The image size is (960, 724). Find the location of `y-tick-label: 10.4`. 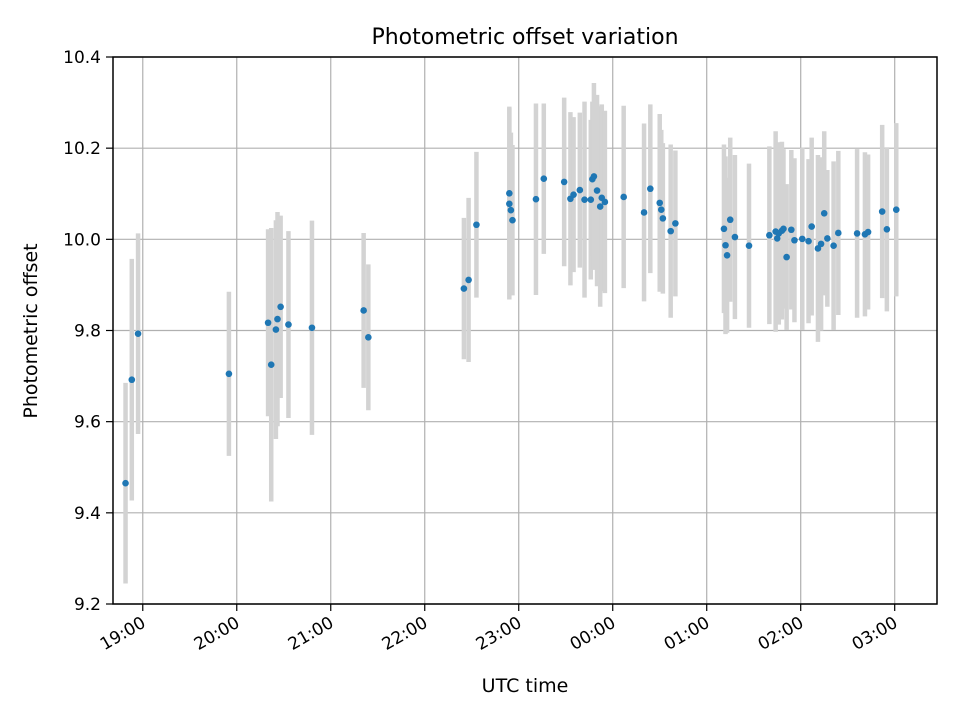

y-tick-label: 10.4 is located at coordinates (82, 58).